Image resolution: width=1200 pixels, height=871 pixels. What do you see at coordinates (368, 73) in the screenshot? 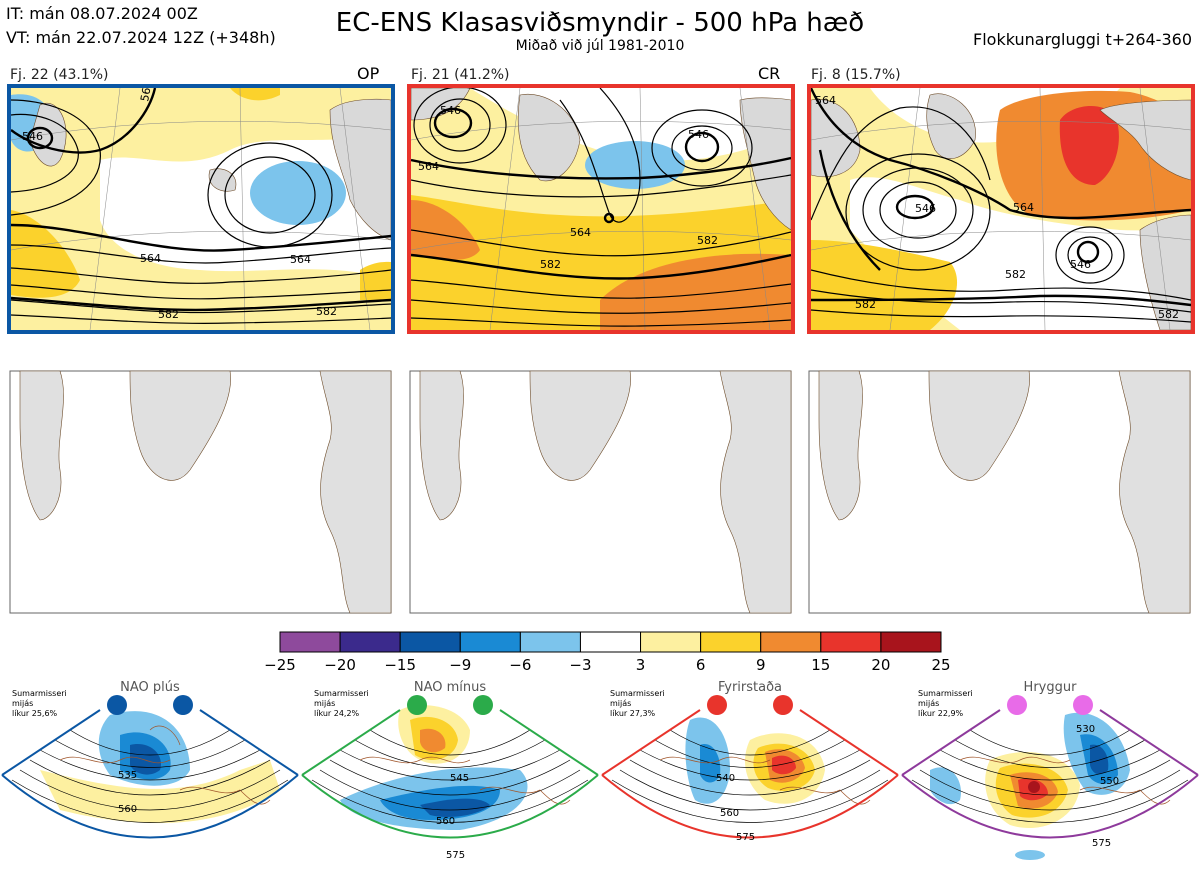
I see `panel-1-tag: OP` at bounding box center [368, 73].